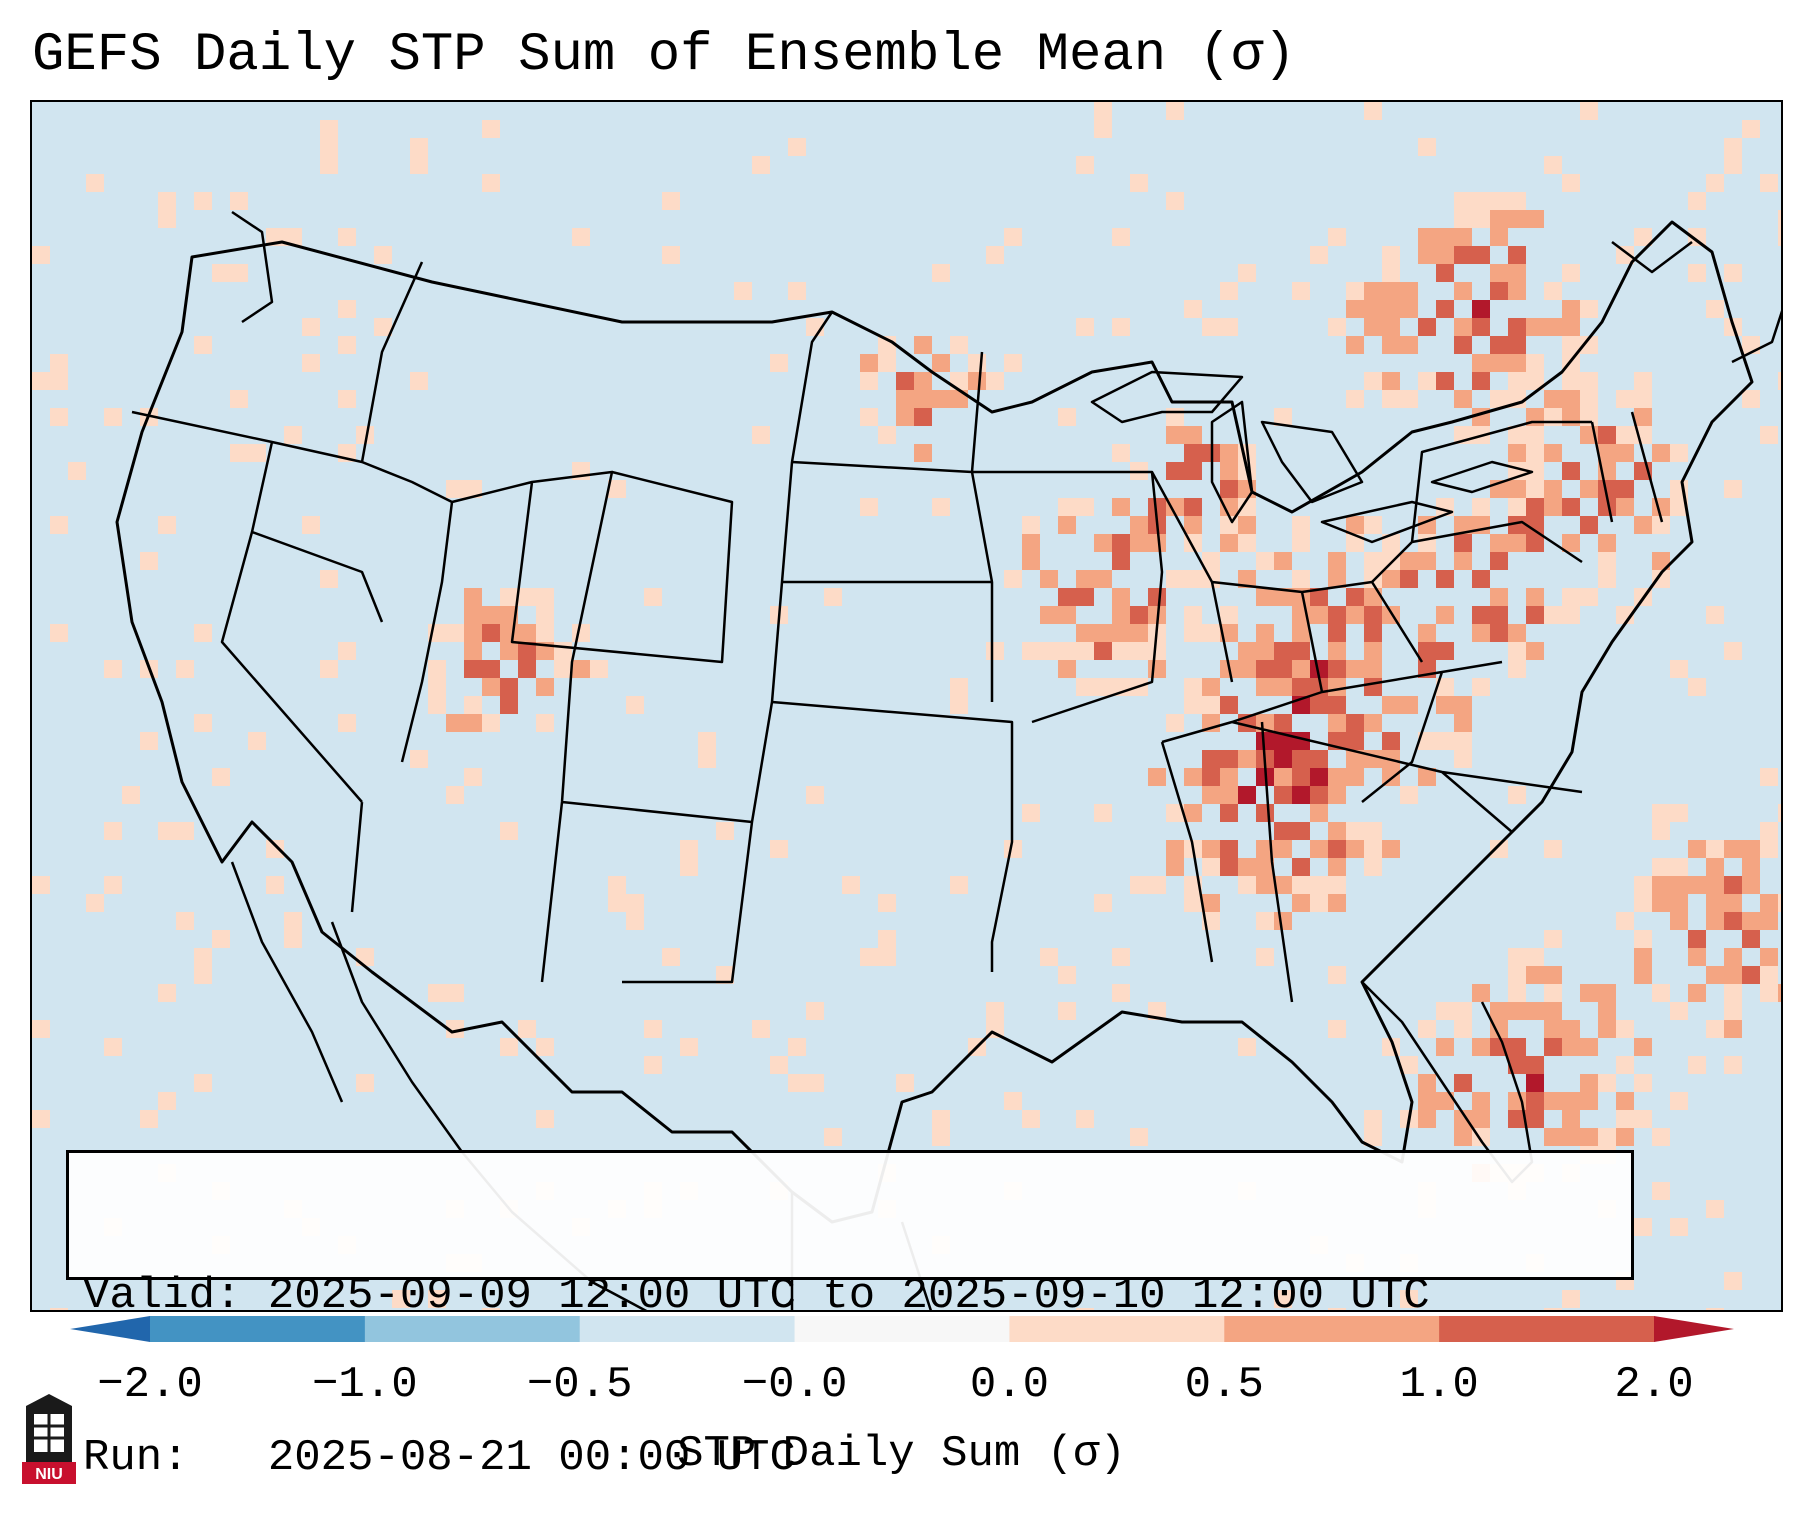 The width and height of the screenshot is (1803, 1539). What do you see at coordinates (1117, 1329) in the screenshot?
I see `colorbar-segment` at bounding box center [1117, 1329].